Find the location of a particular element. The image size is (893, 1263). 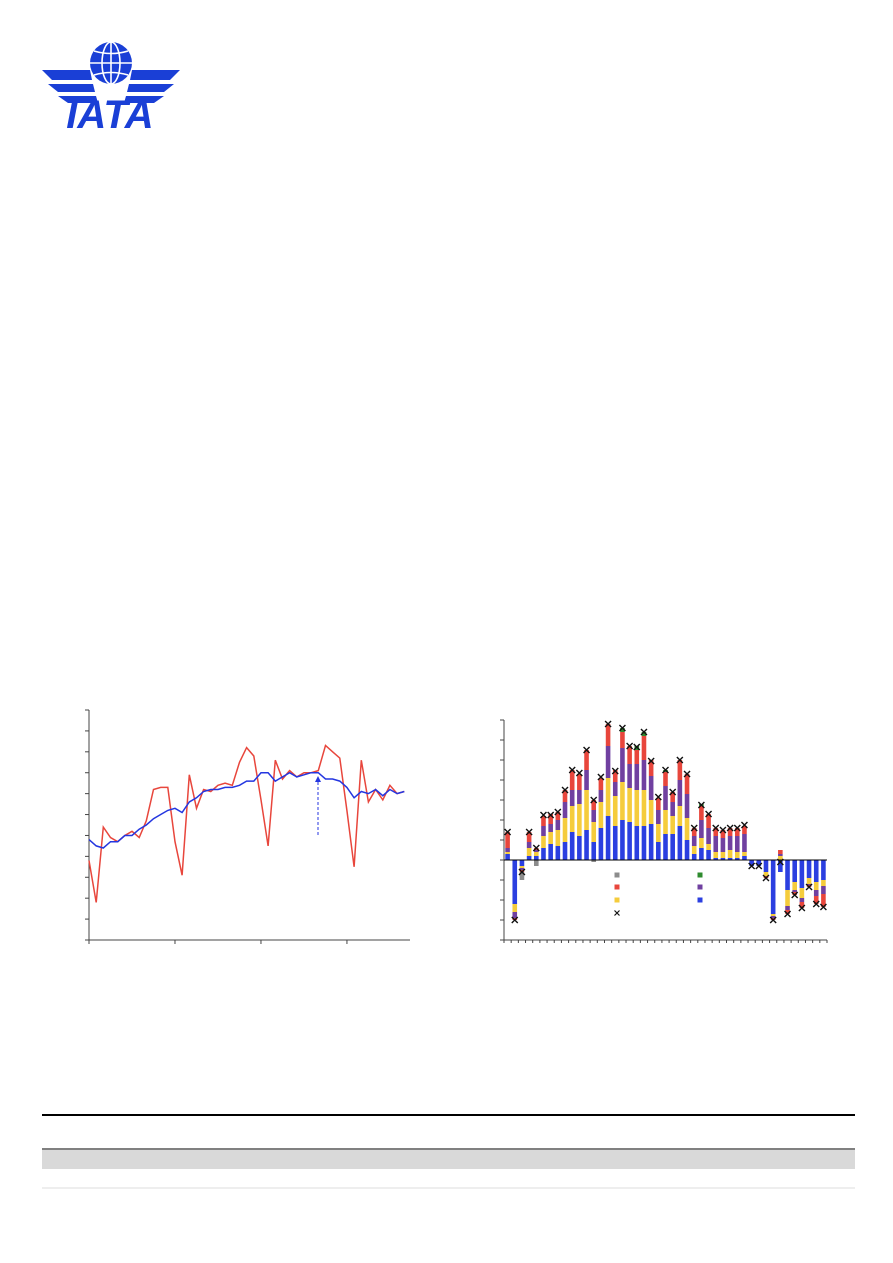

logo-text: IATA is located at coordinates (109, 115).